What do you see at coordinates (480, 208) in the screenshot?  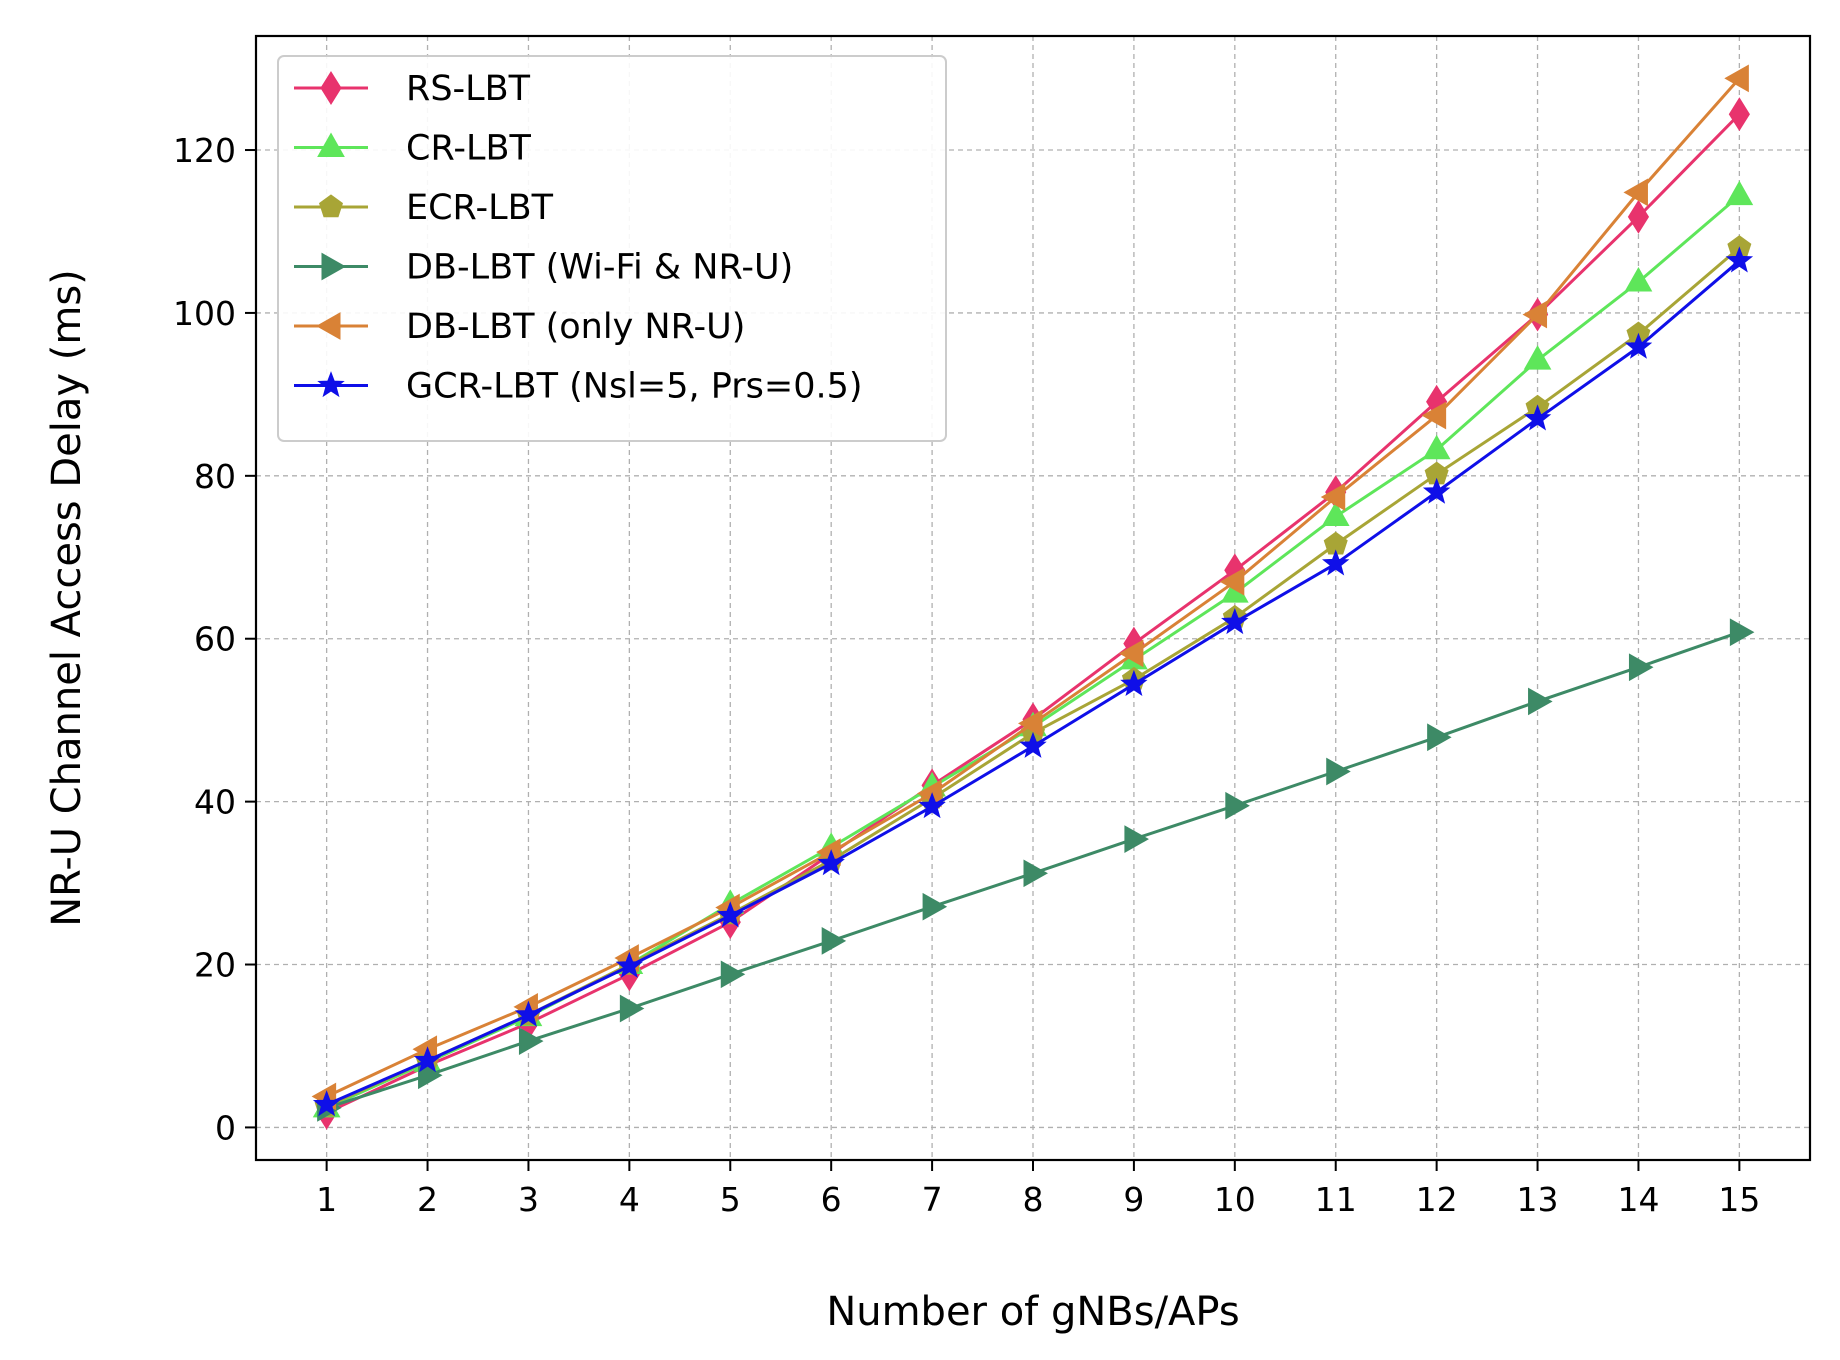 I see `legend-label: ECR-LBT` at bounding box center [480, 208].